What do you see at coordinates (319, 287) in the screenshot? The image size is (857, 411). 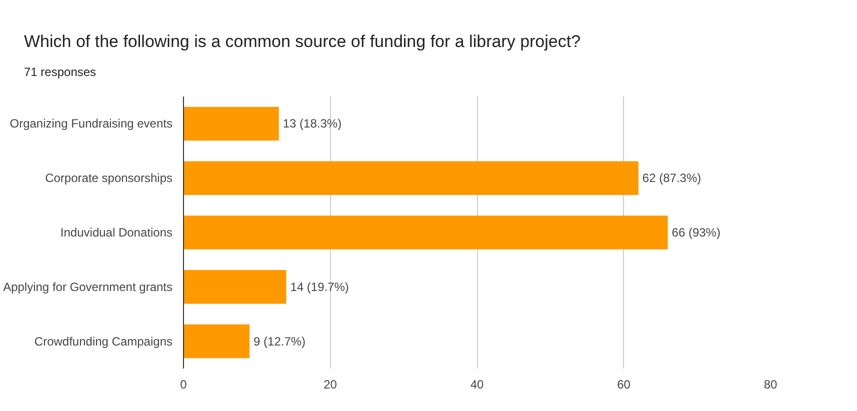 I see `data-label: 14 (19.7%)` at bounding box center [319, 287].